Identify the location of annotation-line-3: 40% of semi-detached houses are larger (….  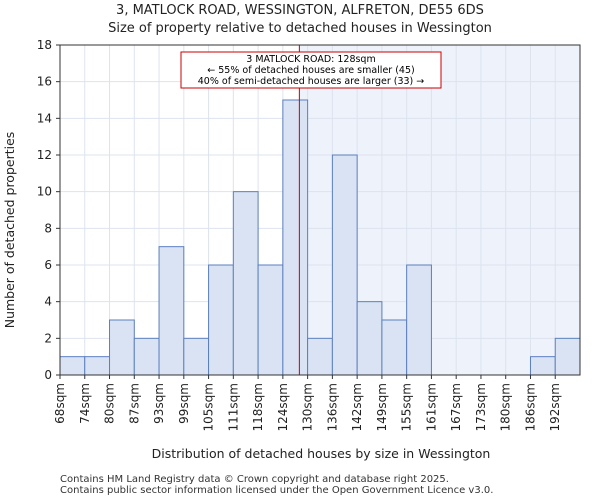
(311, 81).